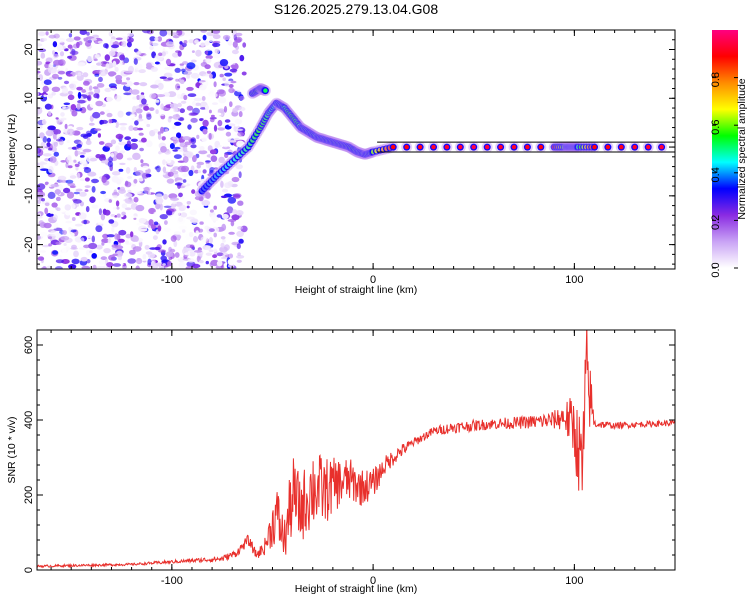  I want to click on colorbar-title: Normalized spectral amplitude, so click(742, 148).